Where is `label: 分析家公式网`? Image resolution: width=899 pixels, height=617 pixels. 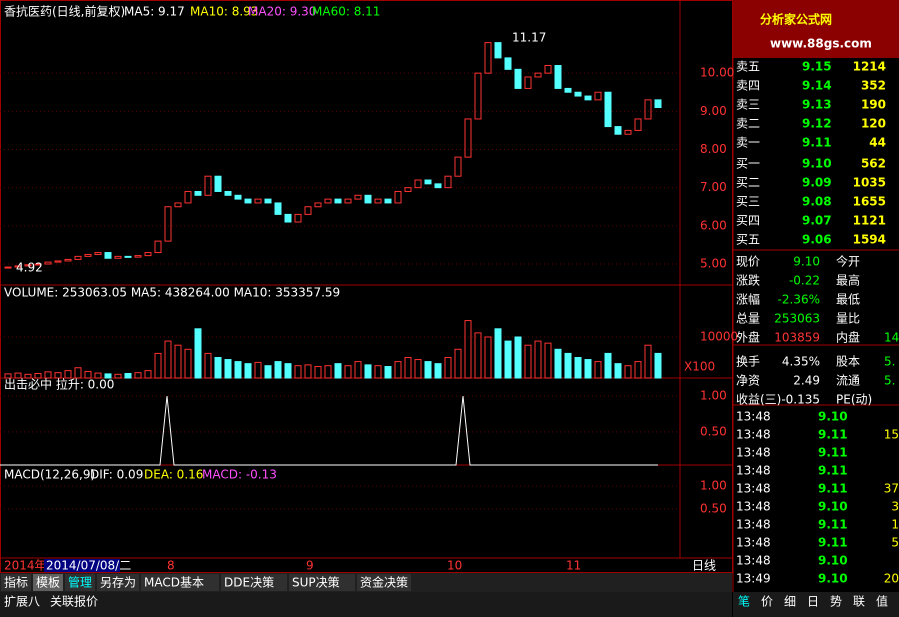 label: 分析家公式网 is located at coordinates (796, 19).